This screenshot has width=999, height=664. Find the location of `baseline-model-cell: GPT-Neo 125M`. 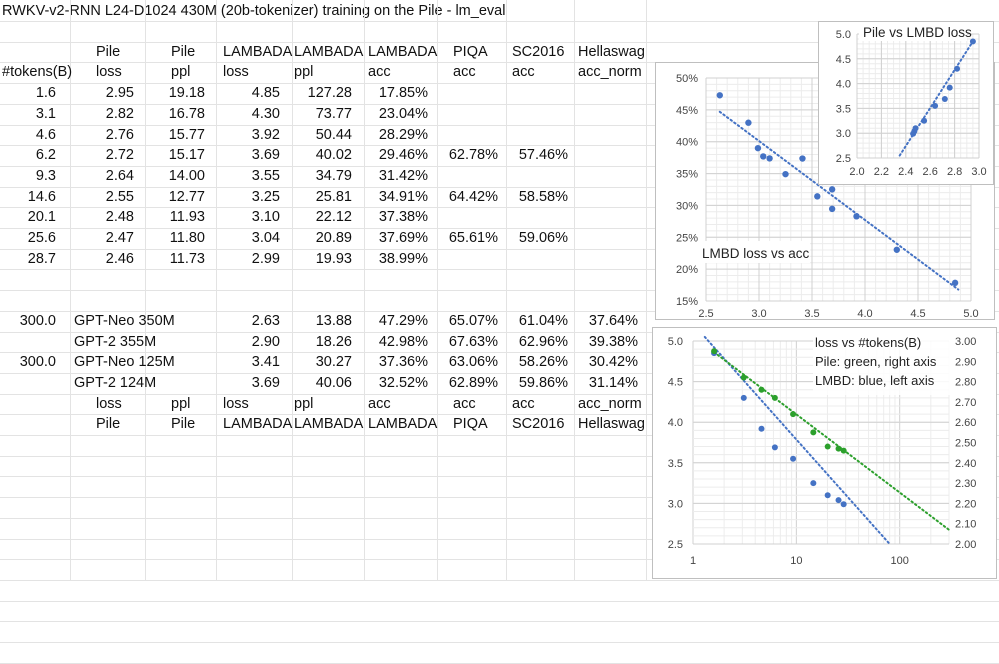

baseline-model-cell: GPT-Neo 125M is located at coordinates (124, 362).